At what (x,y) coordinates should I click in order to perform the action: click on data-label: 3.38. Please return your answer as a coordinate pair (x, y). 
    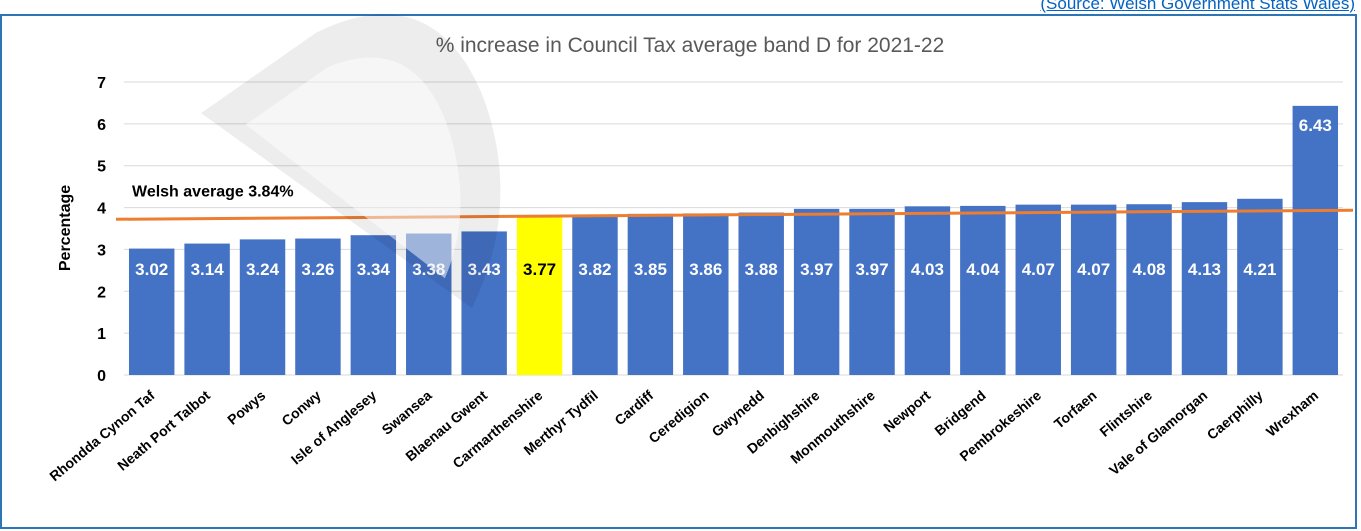
    Looking at the image, I should click on (428, 269).